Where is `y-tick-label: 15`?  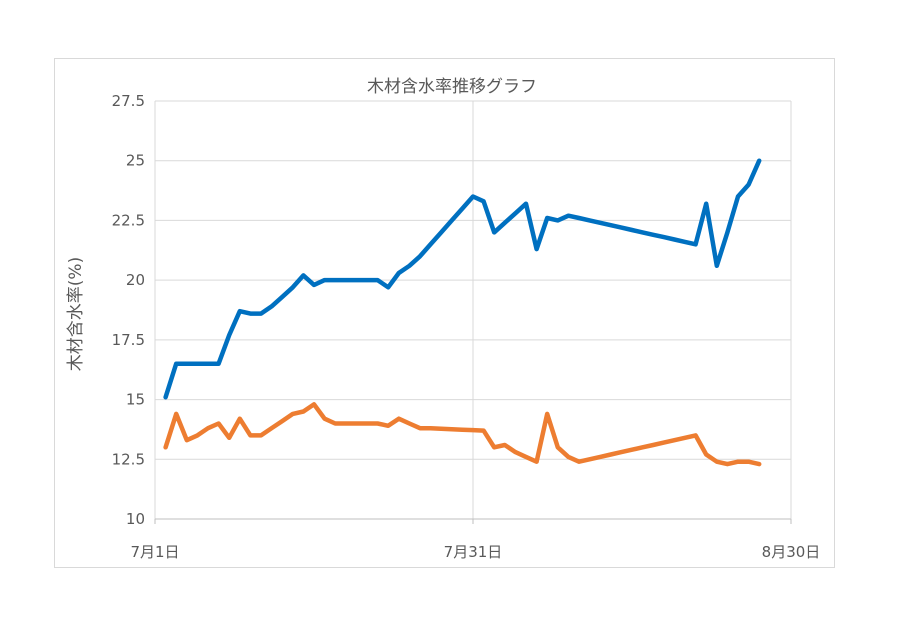 y-tick-label: 15 is located at coordinates (135, 400).